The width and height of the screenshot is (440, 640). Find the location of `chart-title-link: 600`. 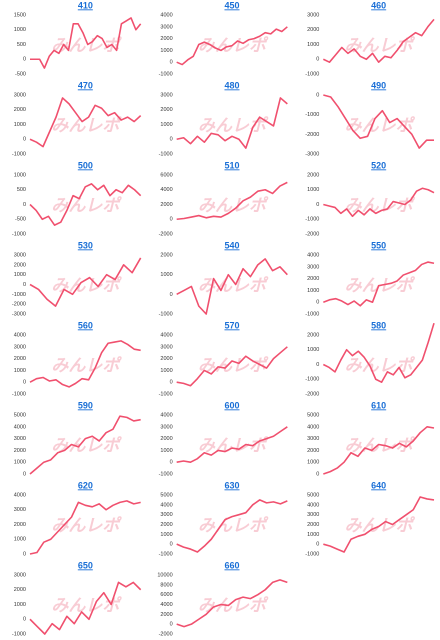

chart-title-link: 600 is located at coordinates (231, 405).